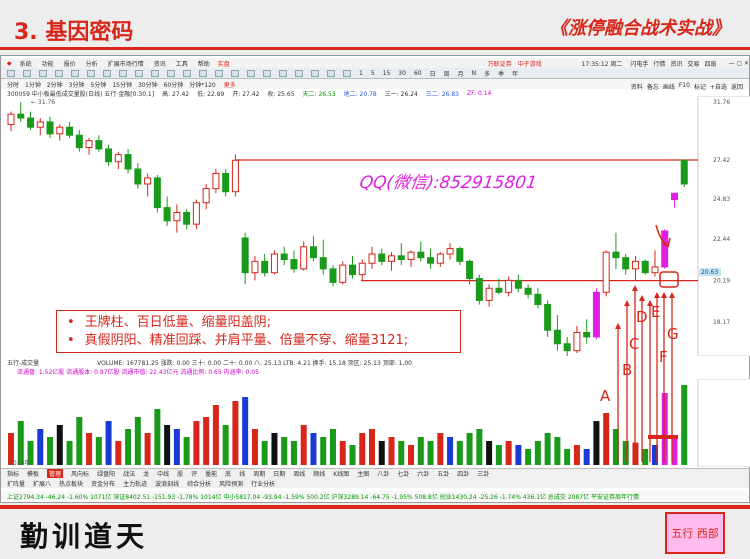  Describe the element at coordinates (91, 64) in the screenshot. I see `menu-item: 分析` at that location.